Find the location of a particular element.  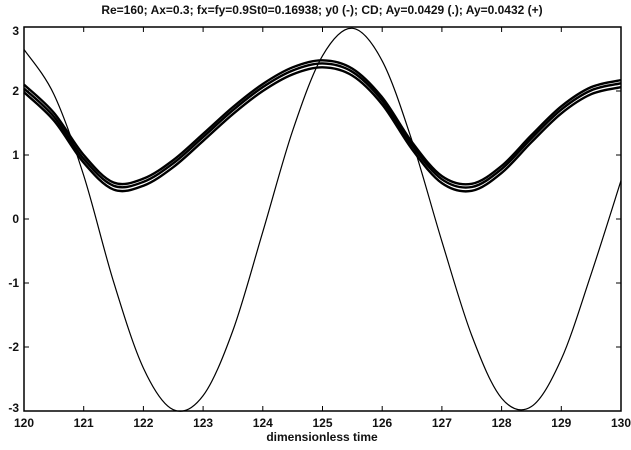

x-tick-label: 123 is located at coordinates (203, 423).